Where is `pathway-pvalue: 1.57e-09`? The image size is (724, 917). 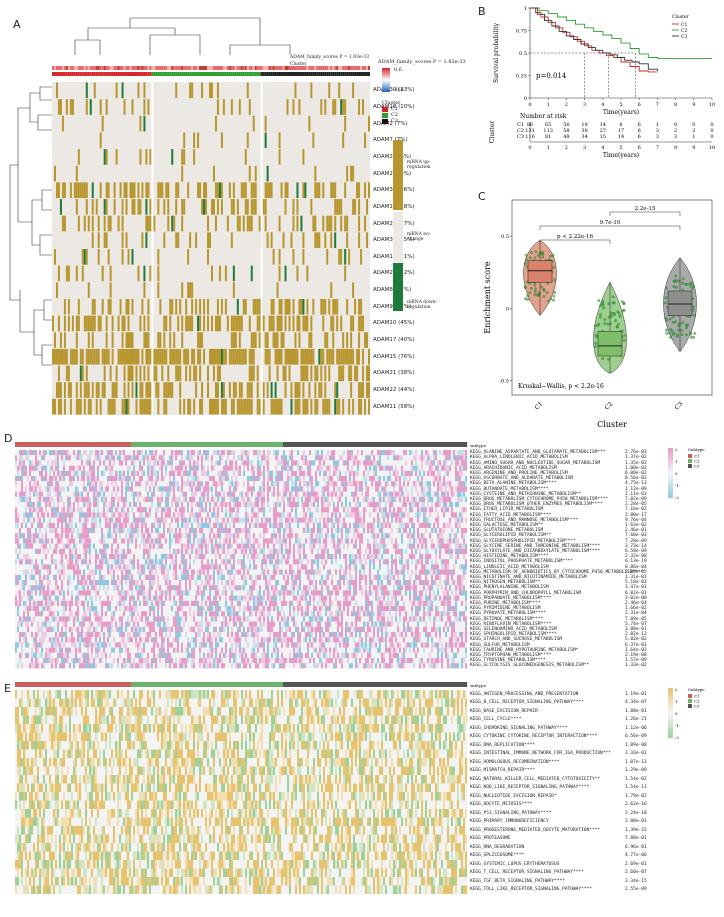
pathway-pvalue: 1.57e-09 is located at coordinates (636, 661).